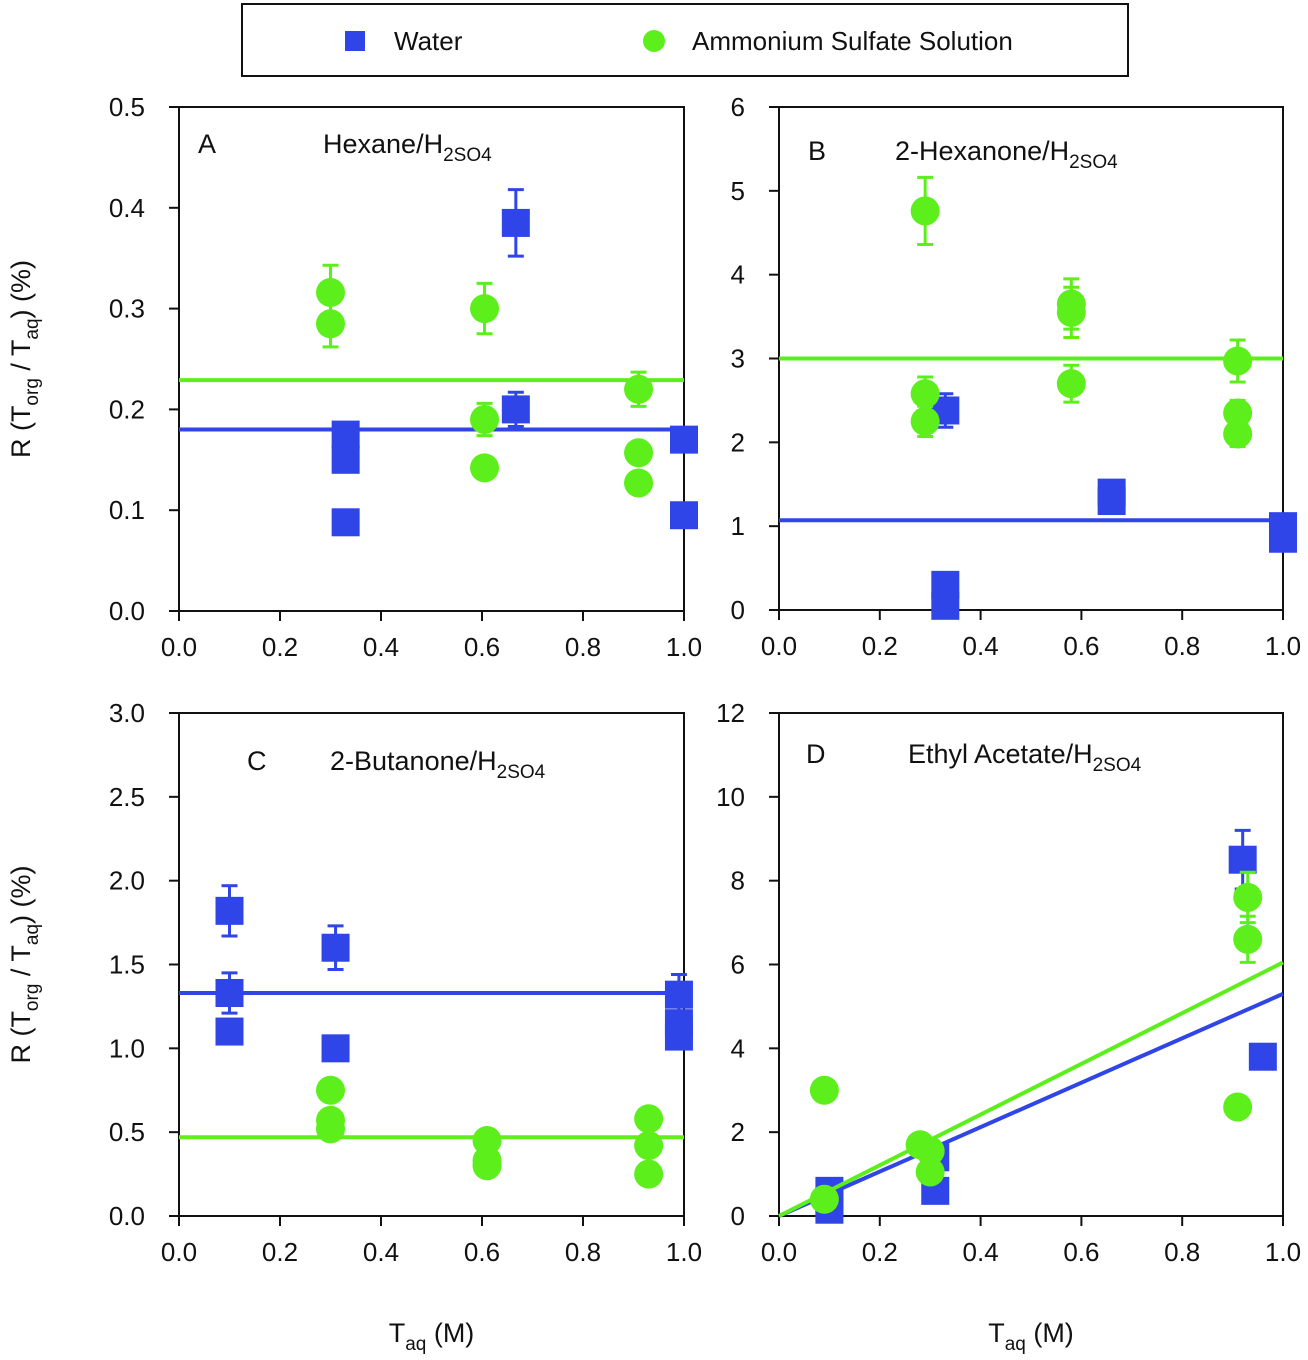 Image resolution: width=1308 pixels, height=1360 pixels. Describe the element at coordinates (1031, 1089) in the screenshot. I see `fit-line` at that location.